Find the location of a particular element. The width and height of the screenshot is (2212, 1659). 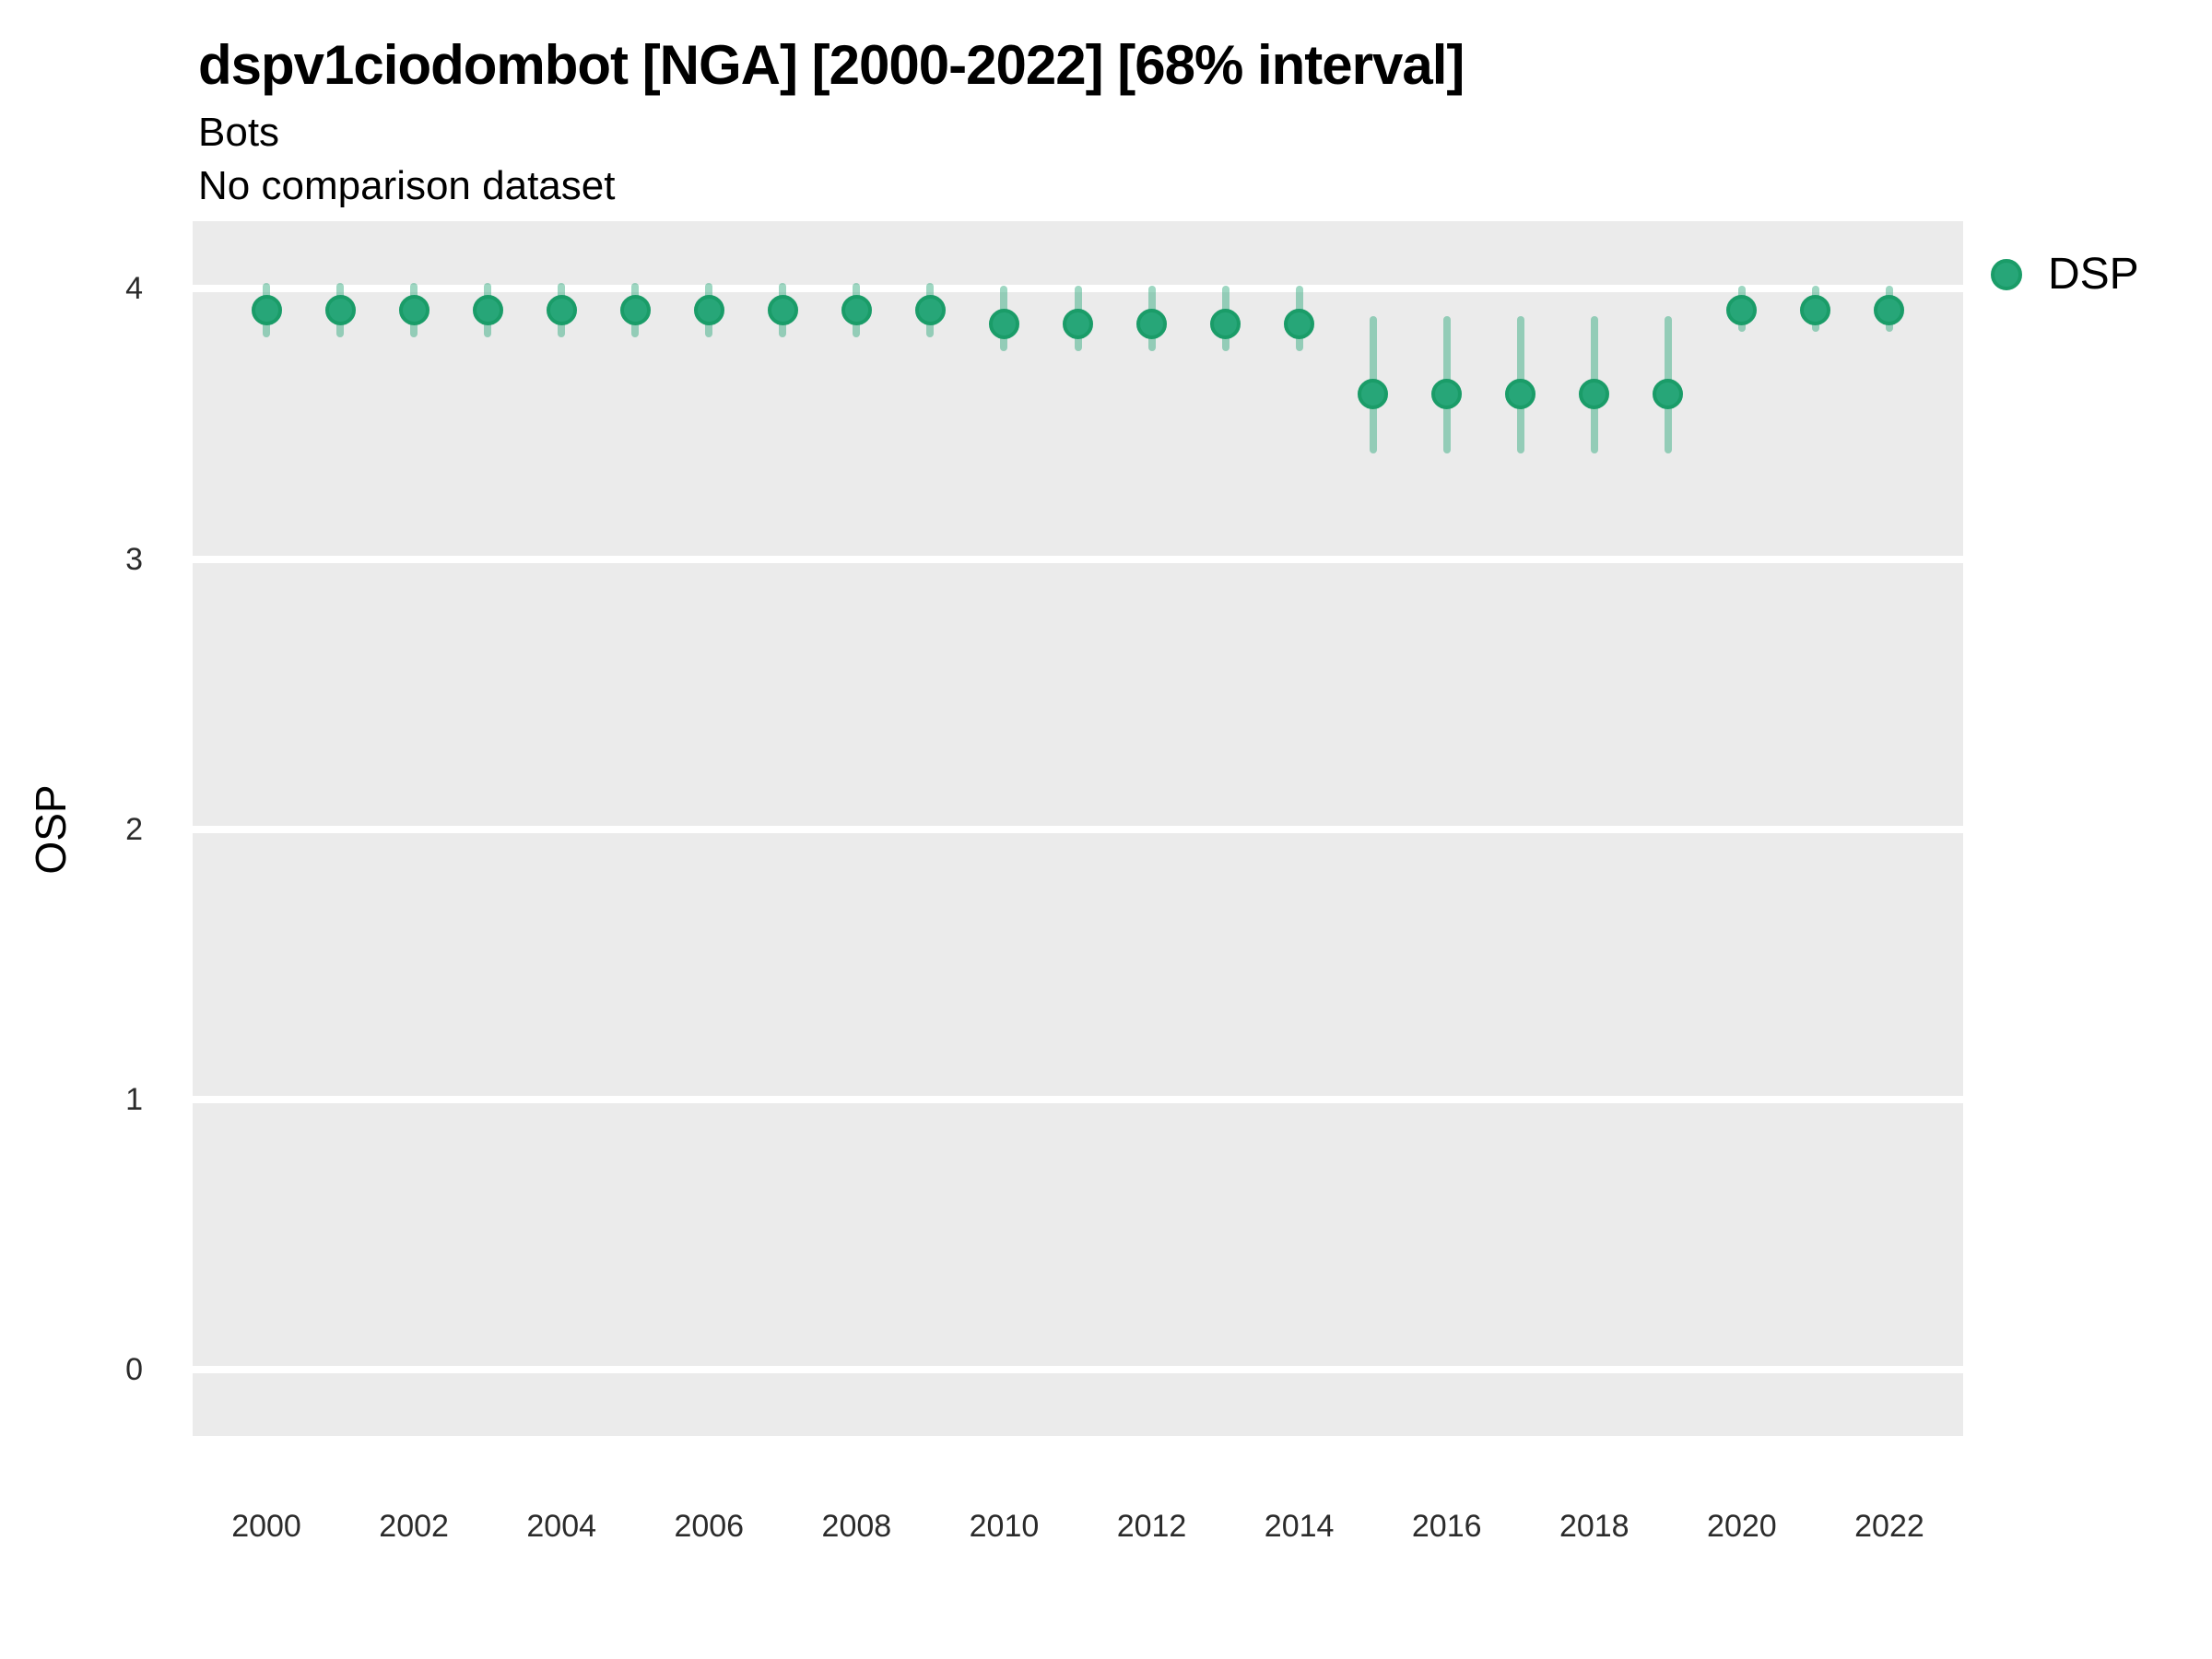

y-tick-label: 3 is located at coordinates (134, 559).